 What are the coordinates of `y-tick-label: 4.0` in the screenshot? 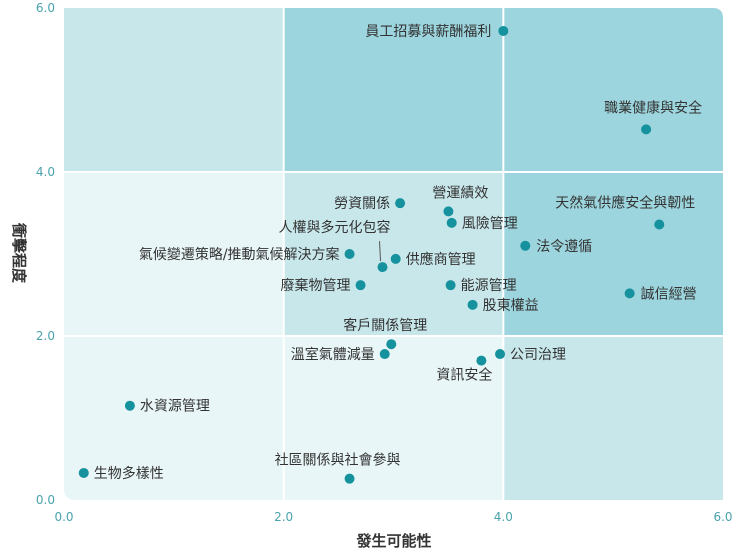 It's located at (45, 172).